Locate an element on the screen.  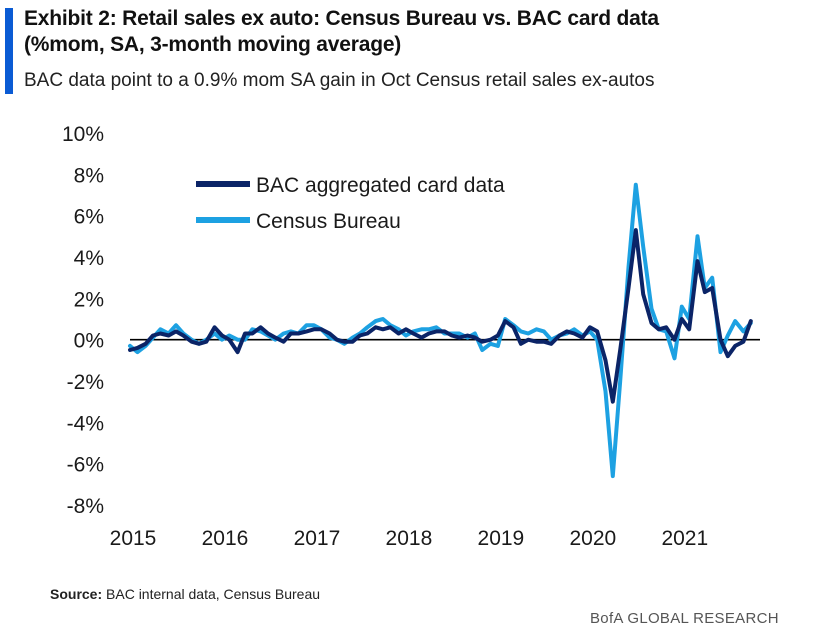
source-label: Source: is located at coordinates (76, 594).